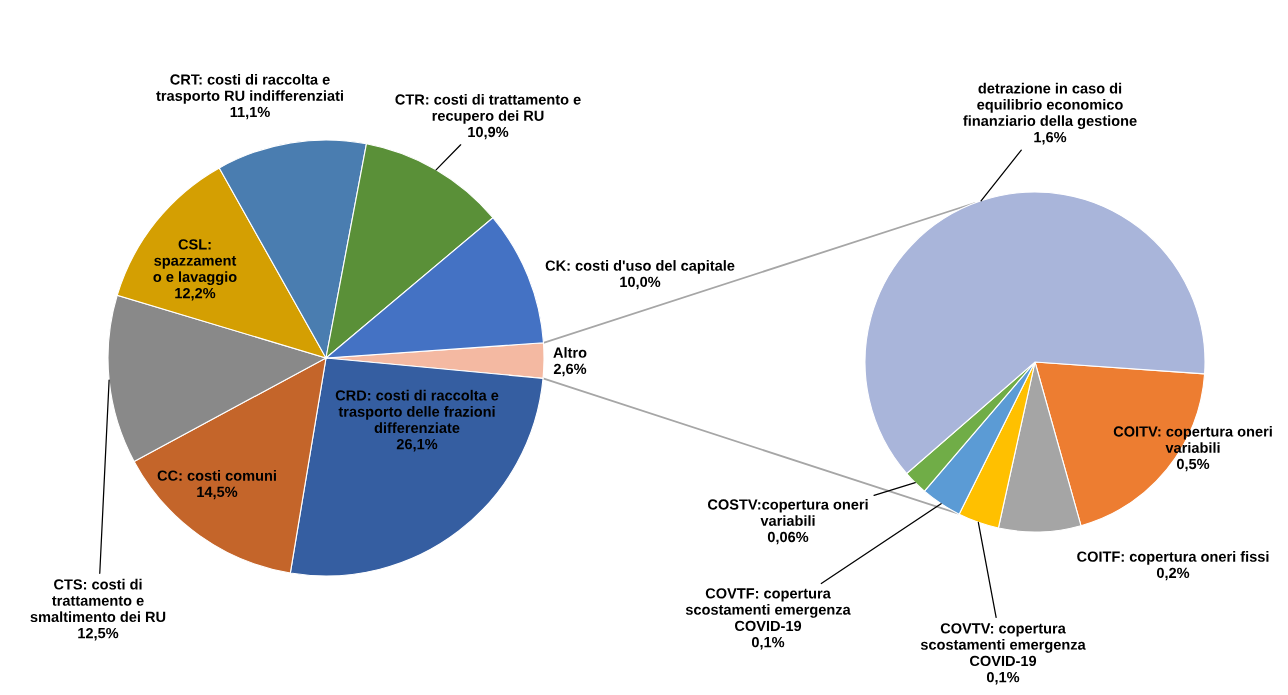 The image size is (1288, 695). Describe the element at coordinates (787, 512) in the screenshot. I see `slice-label: COSTV:copertura oneri variabili` at that location.